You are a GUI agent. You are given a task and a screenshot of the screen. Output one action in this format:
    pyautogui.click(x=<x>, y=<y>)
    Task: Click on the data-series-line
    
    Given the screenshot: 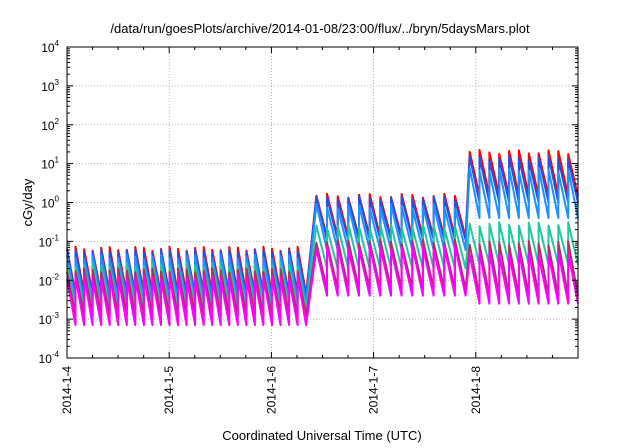 What is the action you would take?
    pyautogui.click(x=322, y=285)
    